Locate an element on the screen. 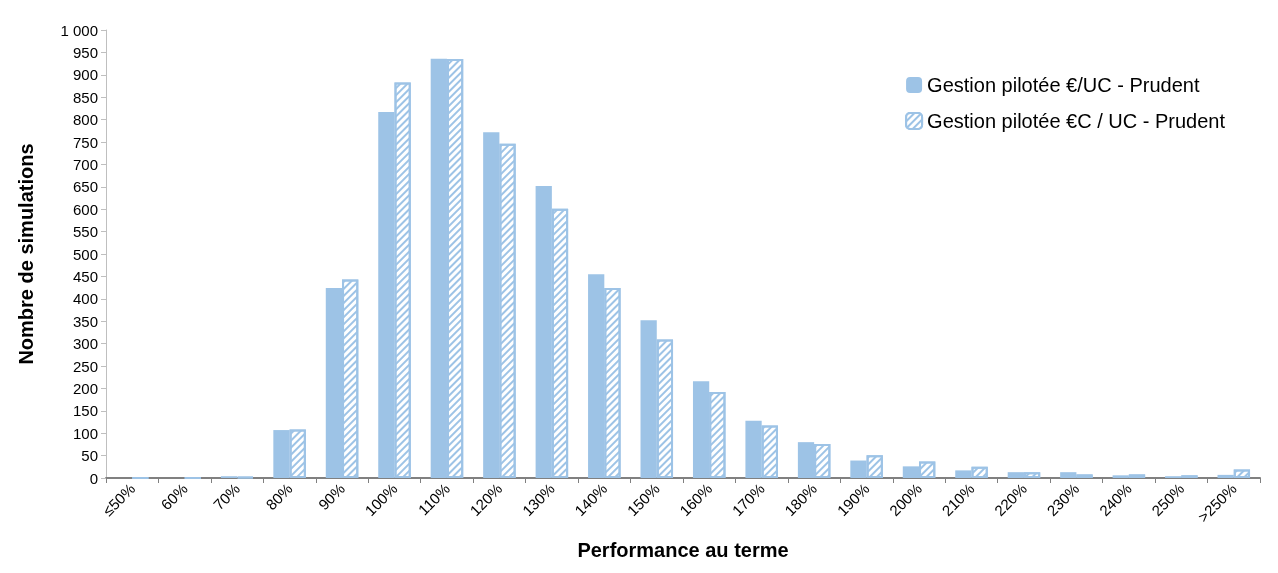  y-tick-label: 100 is located at coordinates (85, 433).